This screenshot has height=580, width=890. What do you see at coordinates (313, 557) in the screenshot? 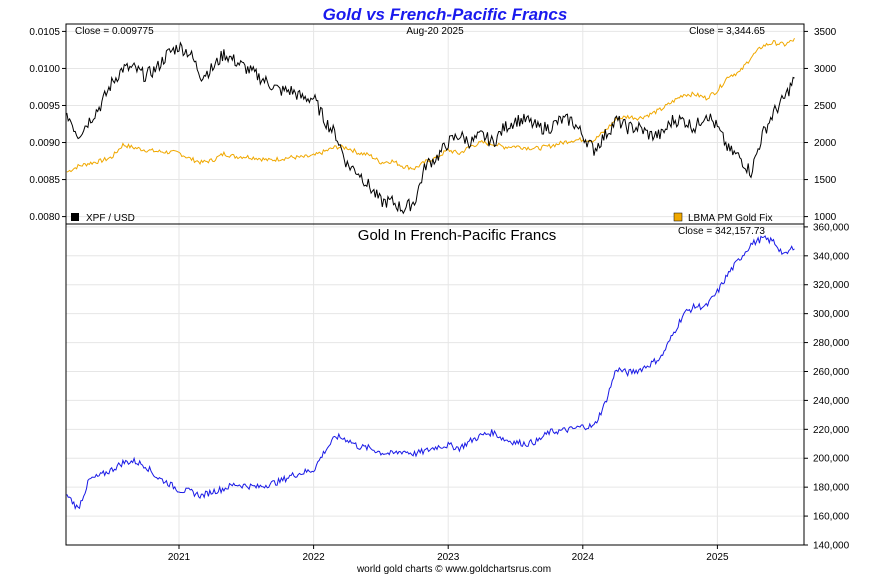
I see `x-tick-label: 2022` at bounding box center [313, 557].